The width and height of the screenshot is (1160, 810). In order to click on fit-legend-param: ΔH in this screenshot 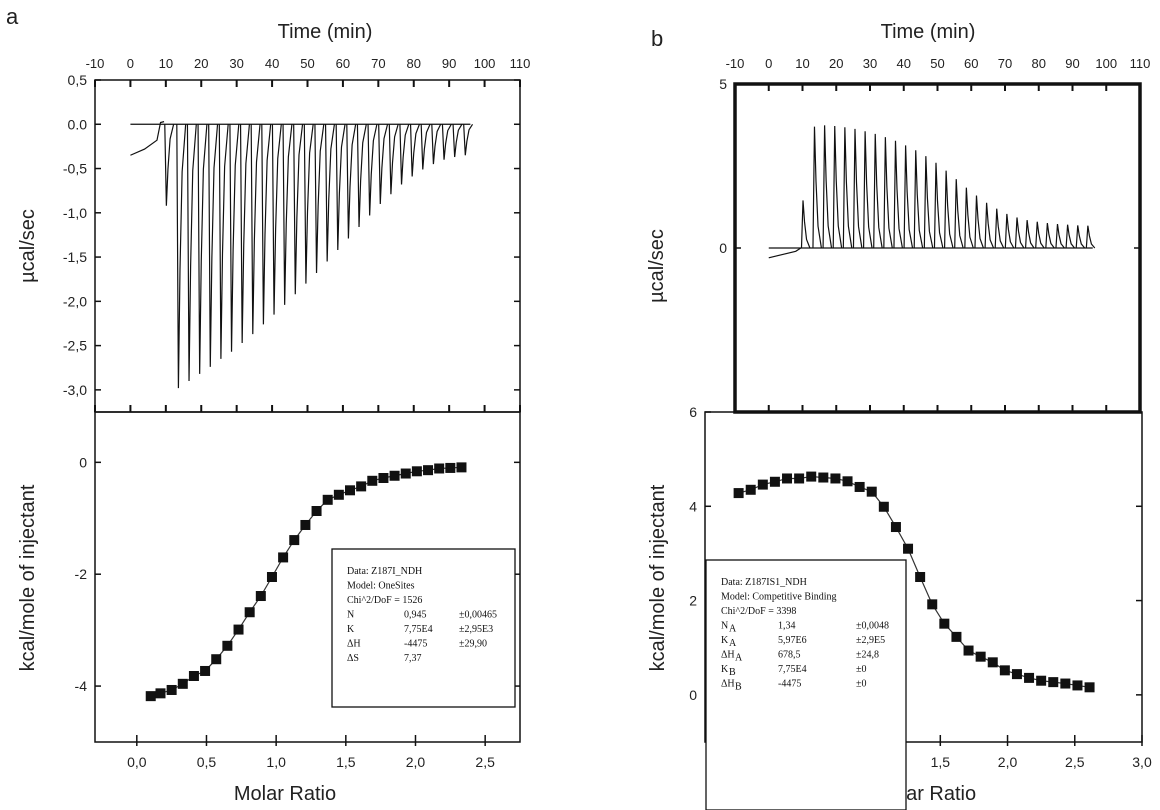, I will do `click(728, 655)`.